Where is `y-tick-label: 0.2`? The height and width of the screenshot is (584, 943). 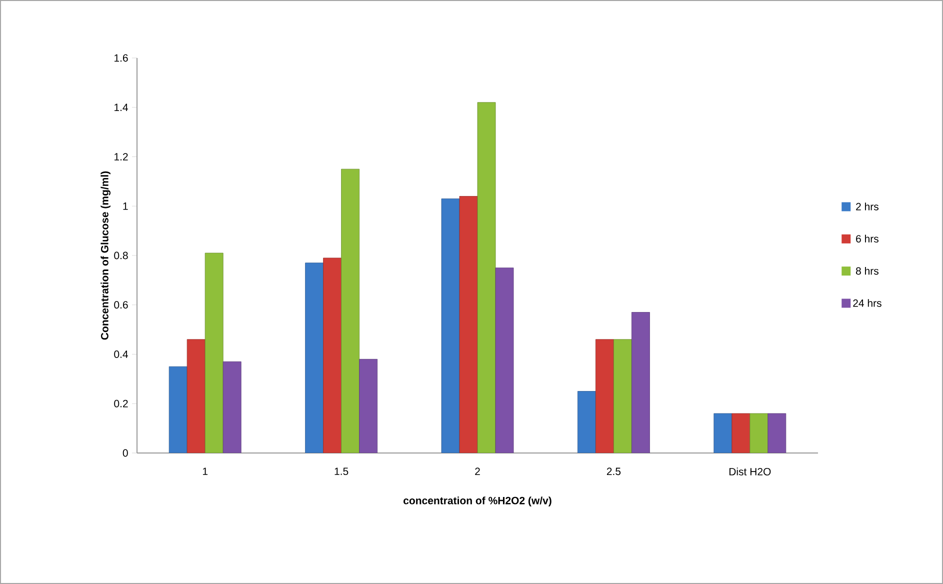
y-tick-label: 0.2 is located at coordinates (121, 404).